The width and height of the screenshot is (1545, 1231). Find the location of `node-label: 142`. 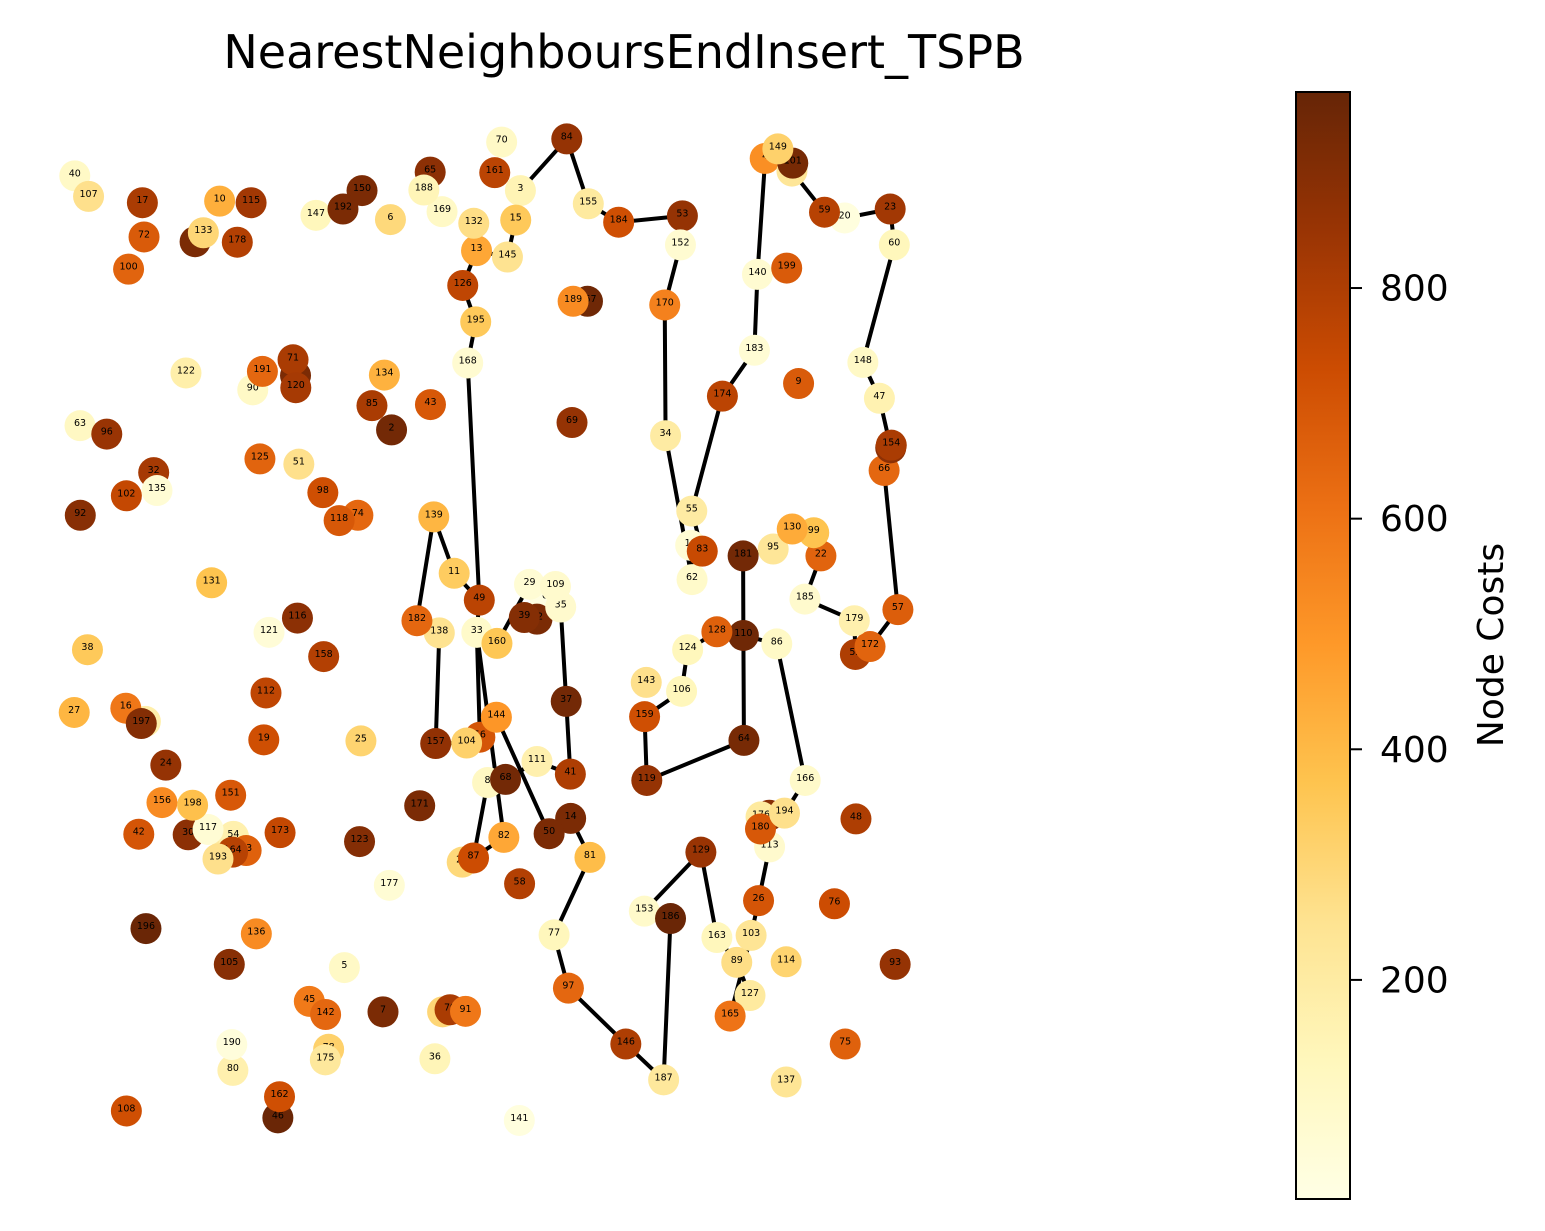

node-label: 142 is located at coordinates (326, 1012).